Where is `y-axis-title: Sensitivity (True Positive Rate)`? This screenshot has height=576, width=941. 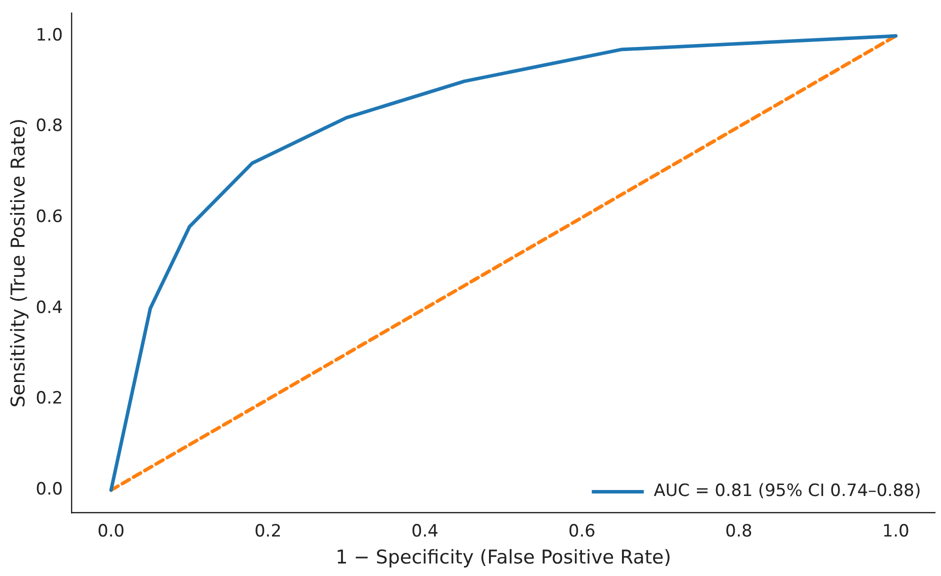 y-axis-title: Sensitivity (True Positive Rate) is located at coordinates (18, 263).